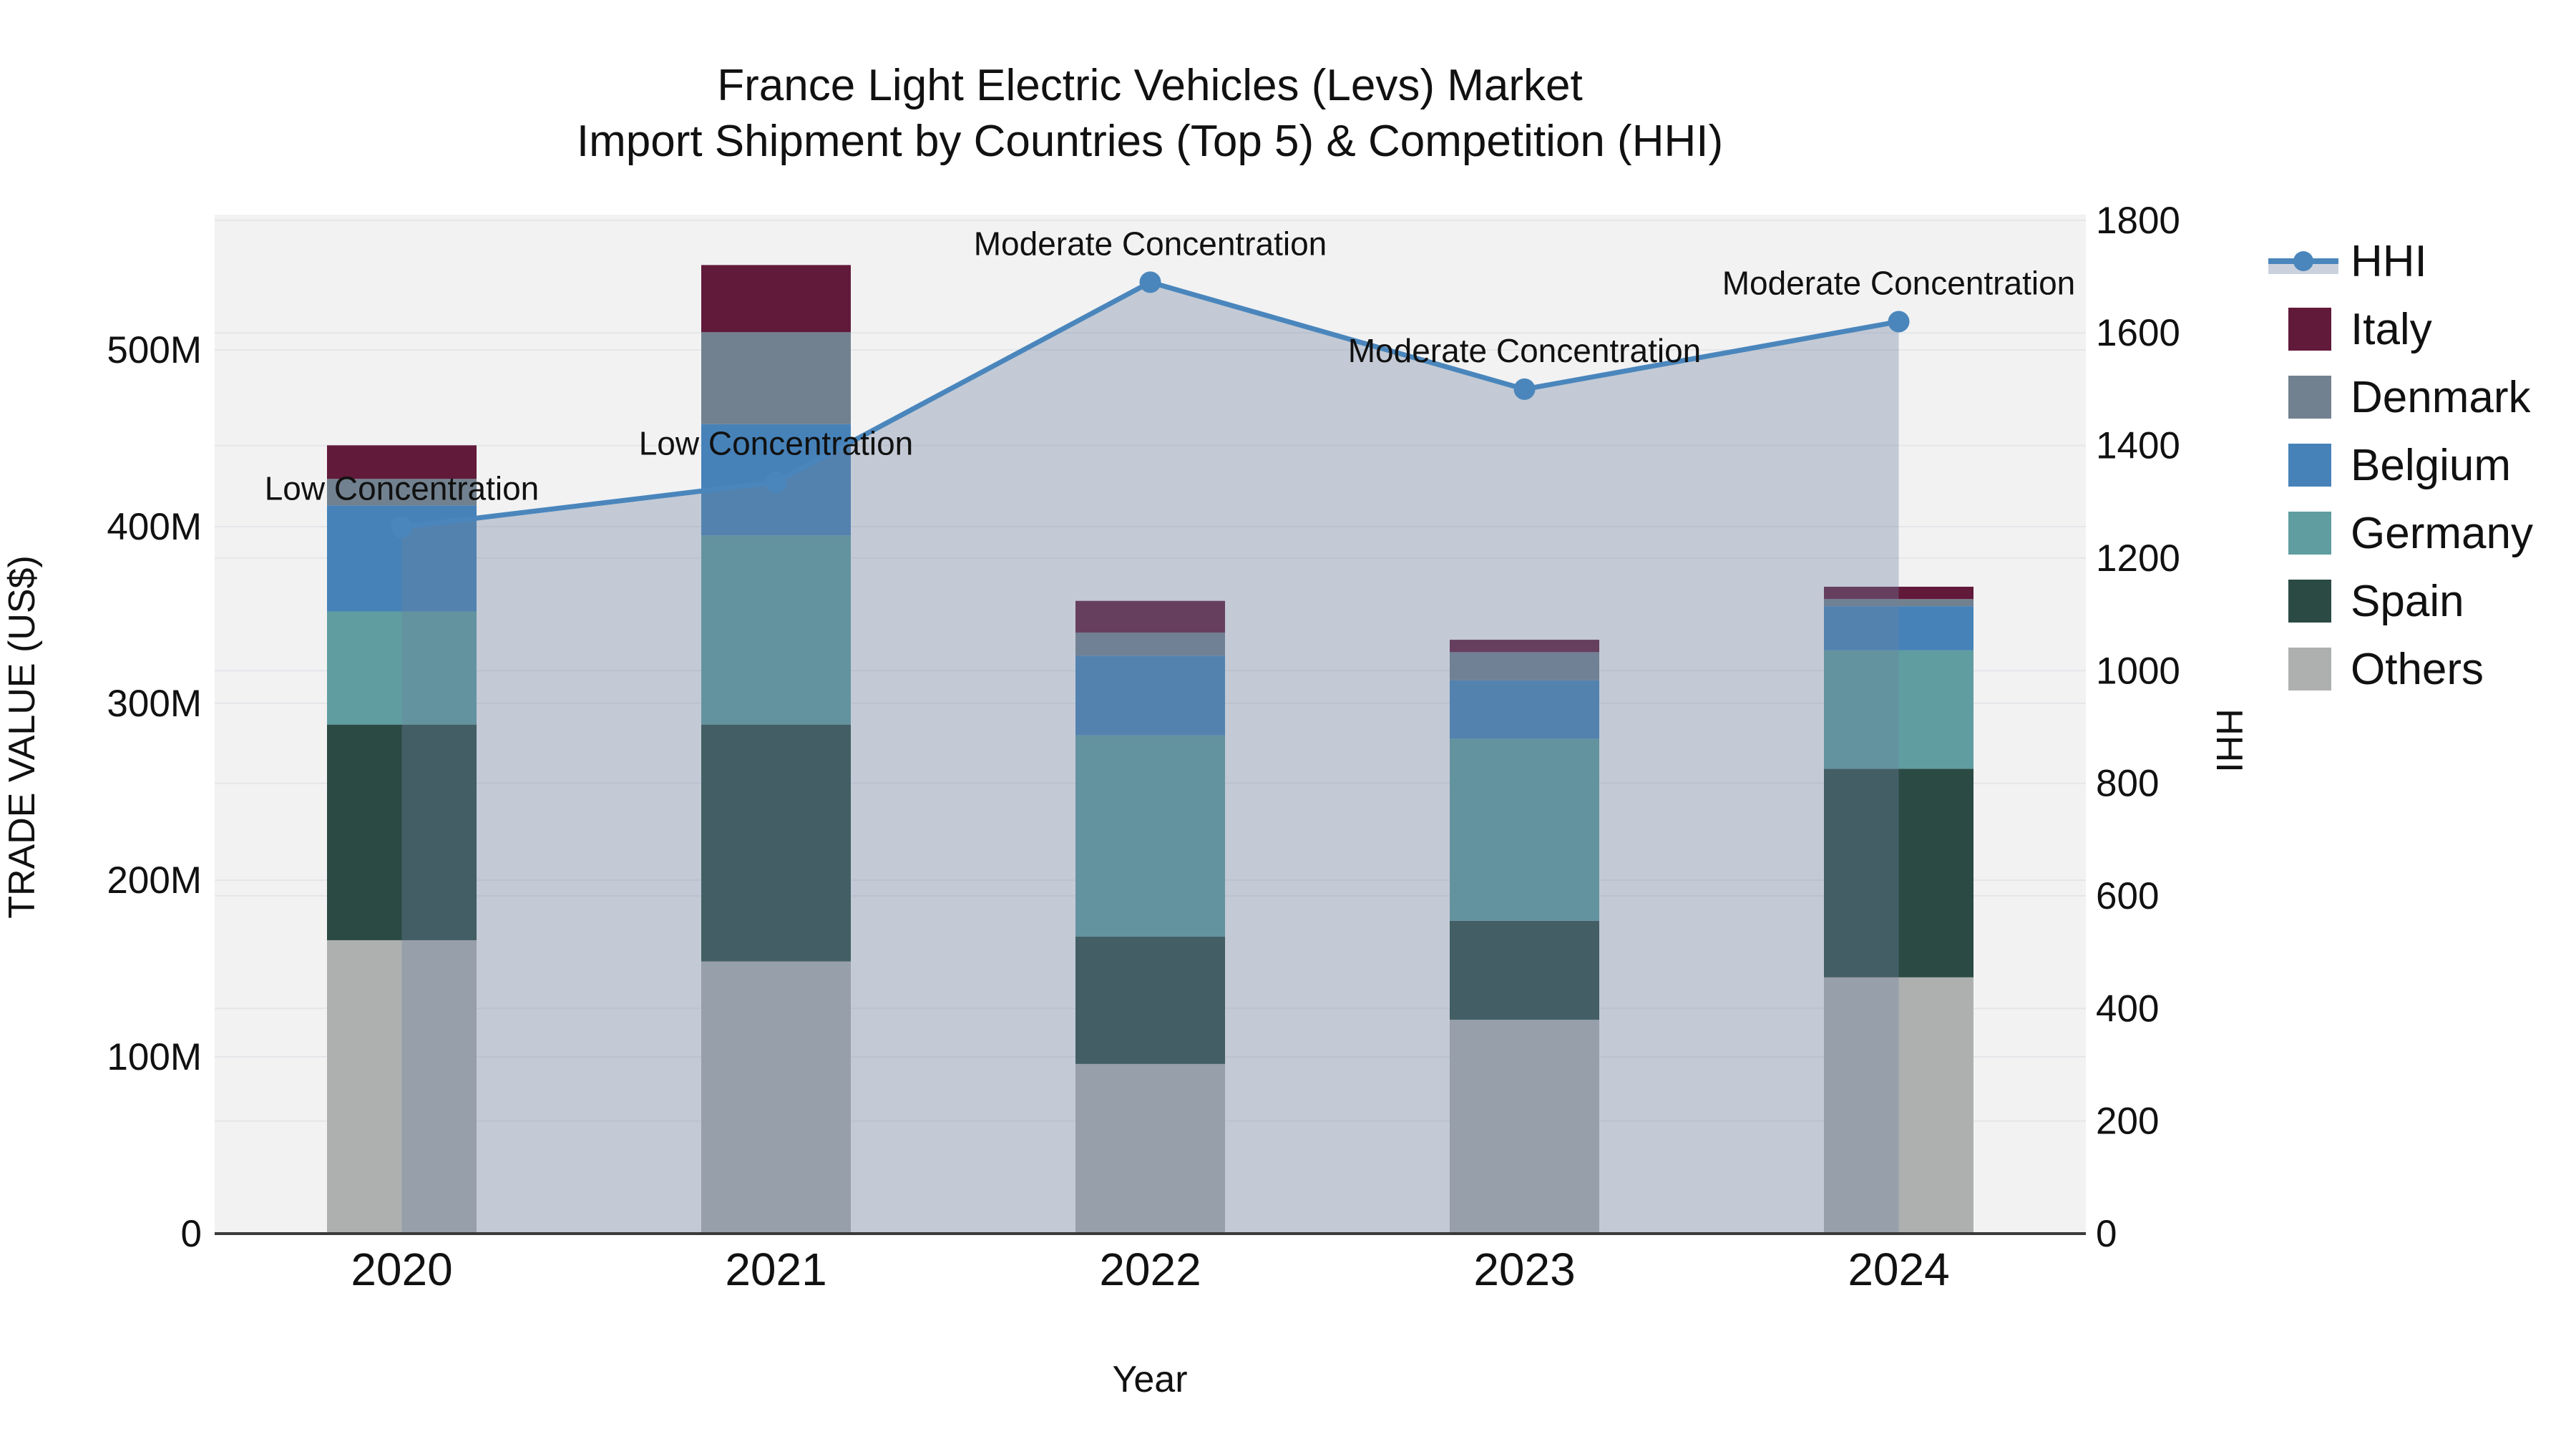 Image resolution: width=2576 pixels, height=1449 pixels. Describe the element at coordinates (1899, 593) in the screenshot. I see `bar-segment-italy-2024` at that location.